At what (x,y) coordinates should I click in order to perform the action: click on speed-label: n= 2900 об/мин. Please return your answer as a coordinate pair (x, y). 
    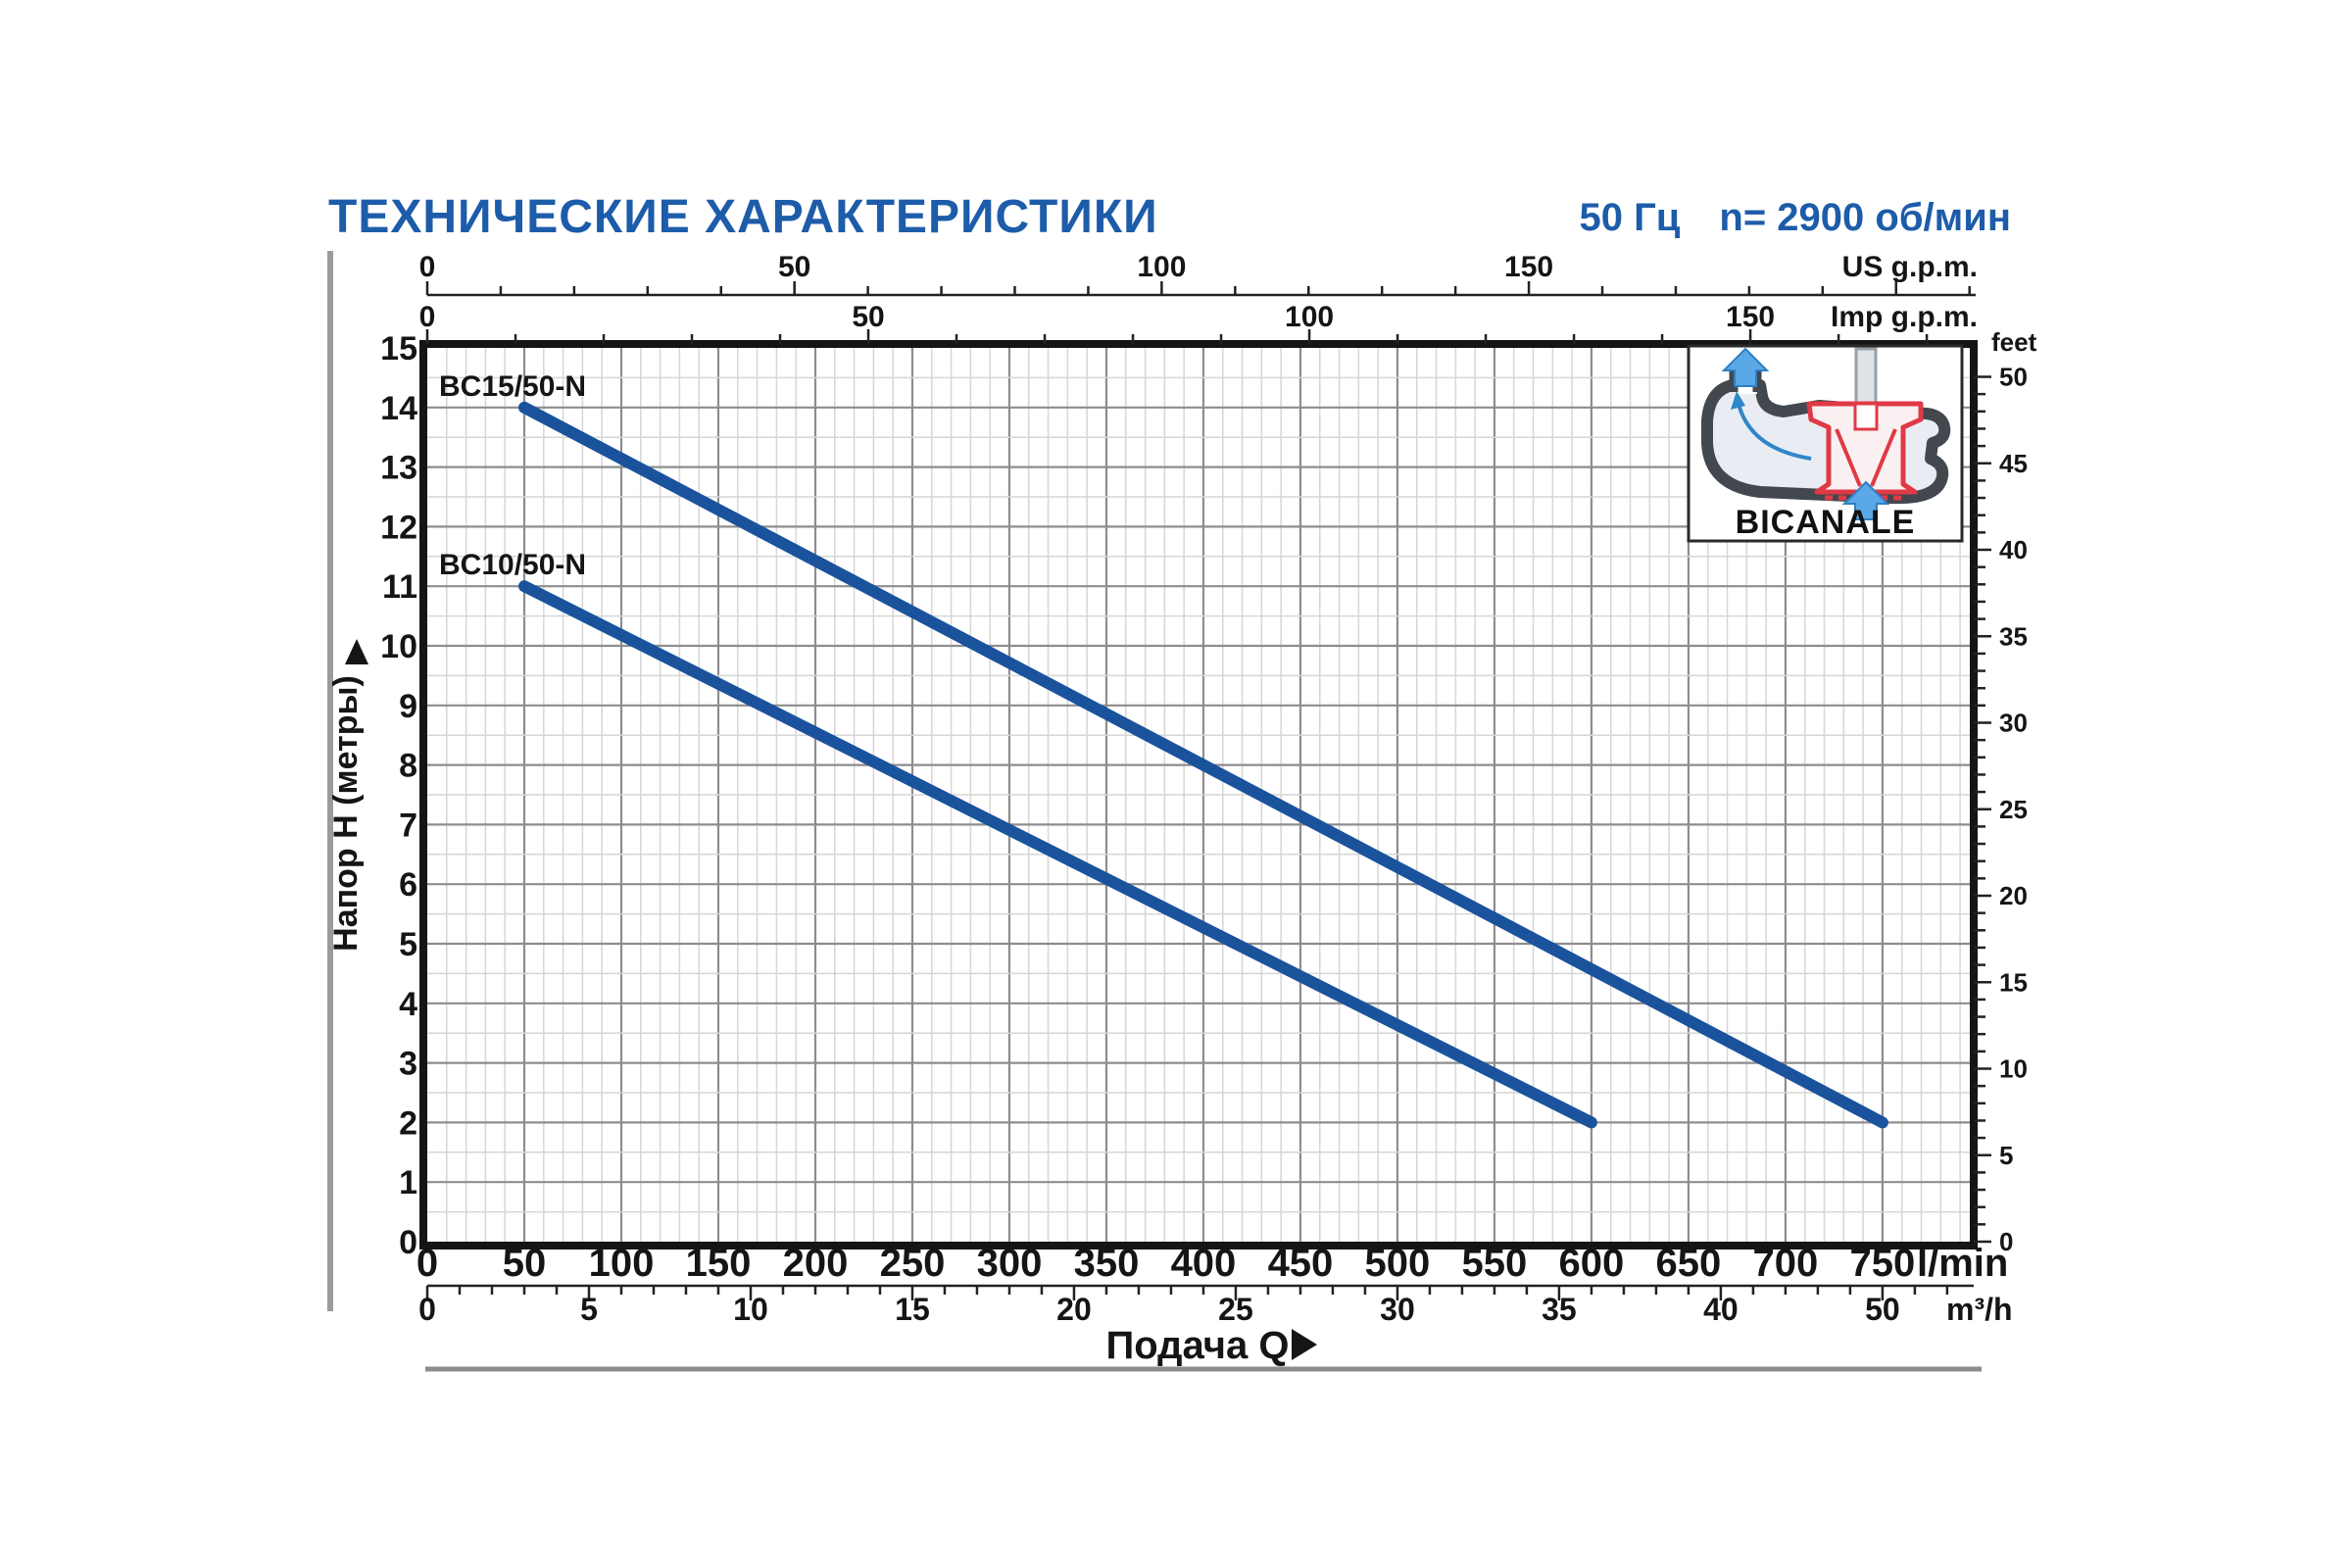
    Looking at the image, I should click on (1865, 217).